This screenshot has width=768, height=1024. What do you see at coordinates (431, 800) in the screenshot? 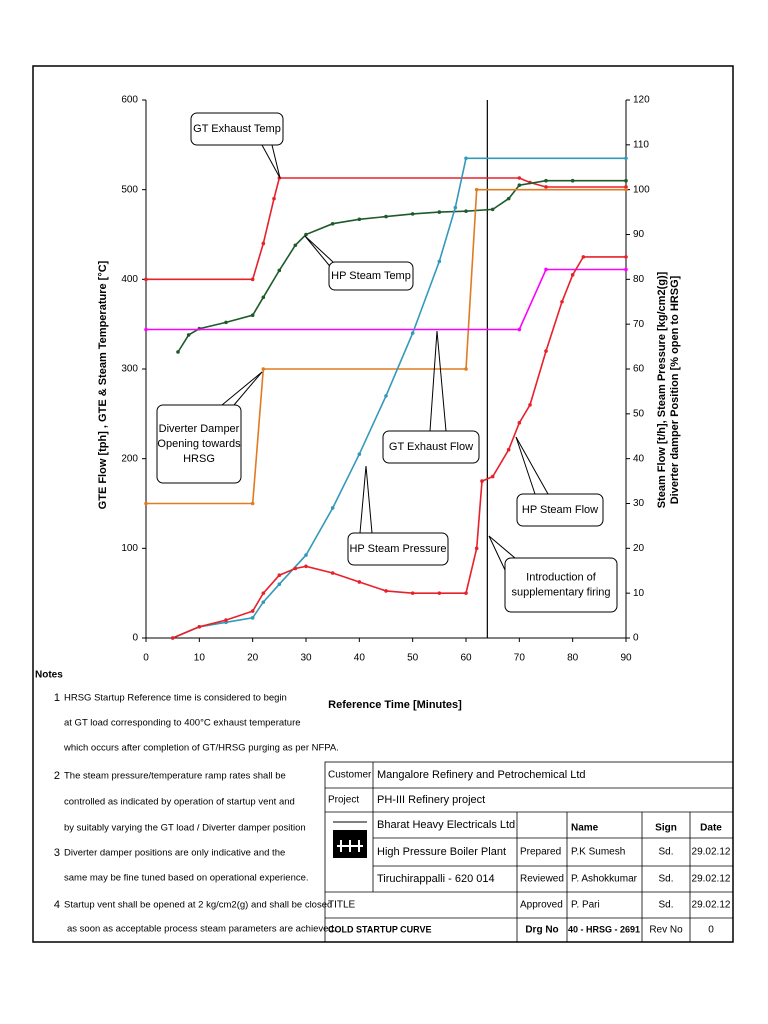
I see `project: PH-III Refinery project` at bounding box center [431, 800].